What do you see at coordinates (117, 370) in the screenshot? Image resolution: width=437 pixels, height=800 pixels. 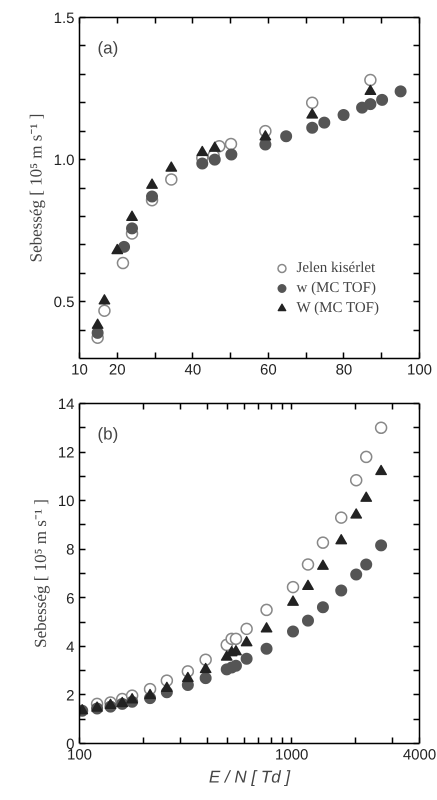 I see `x-tick-label: 20` at bounding box center [117, 370].